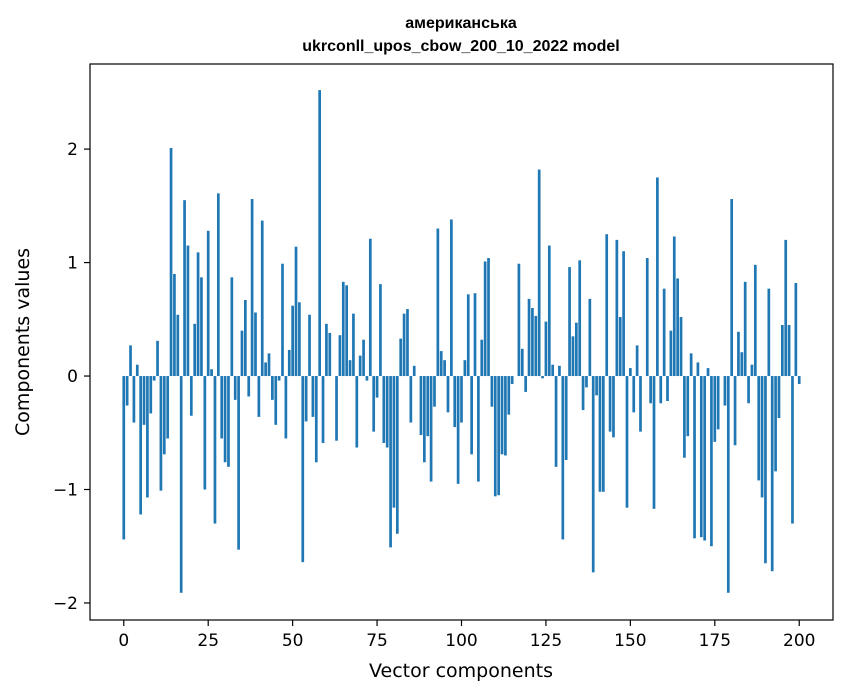 Image resolution: width=847 pixels, height=696 pixels. Describe the element at coordinates (72, 150) in the screenshot. I see `y-tick-label: 2` at that location.